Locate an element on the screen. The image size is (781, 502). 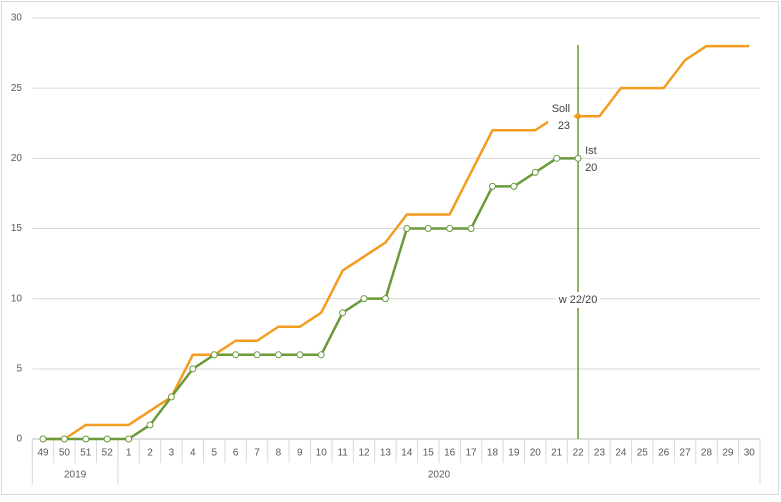
label-bg is located at coordinates (561, 118).